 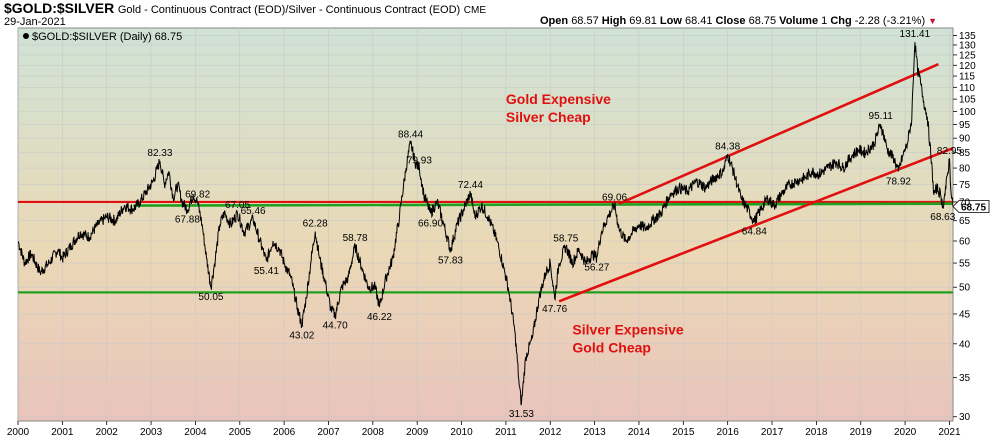 What do you see at coordinates (890, 21) in the screenshot?
I see `chg-value: -2.28 (-3.21%)` at bounding box center [890, 21].